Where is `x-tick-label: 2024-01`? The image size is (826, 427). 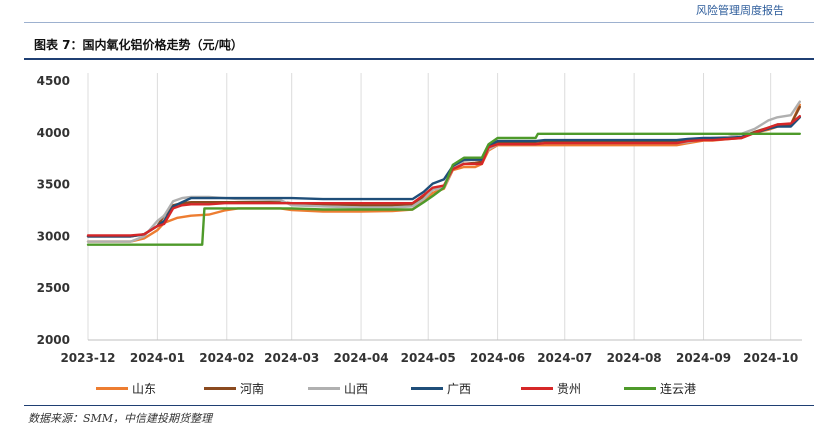
x-tick-label: 2024-01 is located at coordinates (157, 358).